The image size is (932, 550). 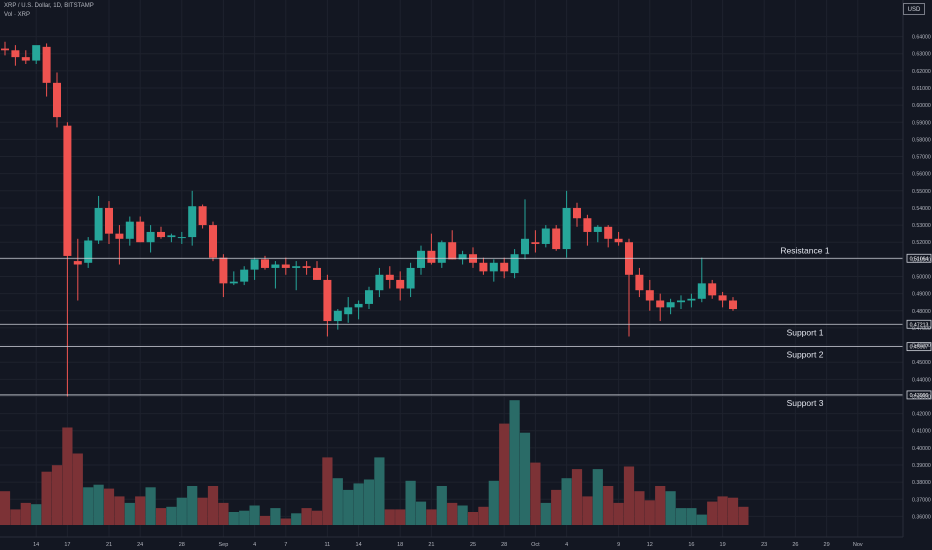 I want to click on y-tick-label: 0.49000, so click(x=921, y=295).